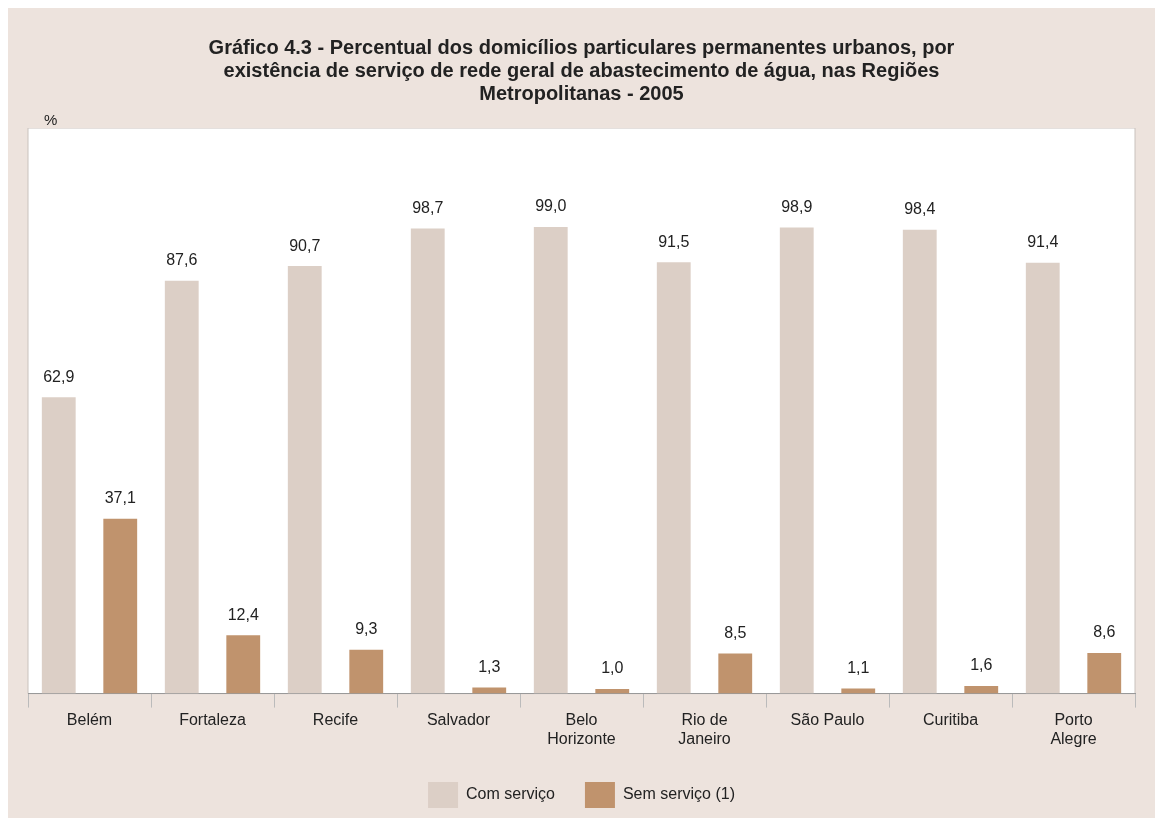 The image size is (1163, 838). What do you see at coordinates (797, 206) in the screenshot?
I see `data-label: 98,9` at bounding box center [797, 206].